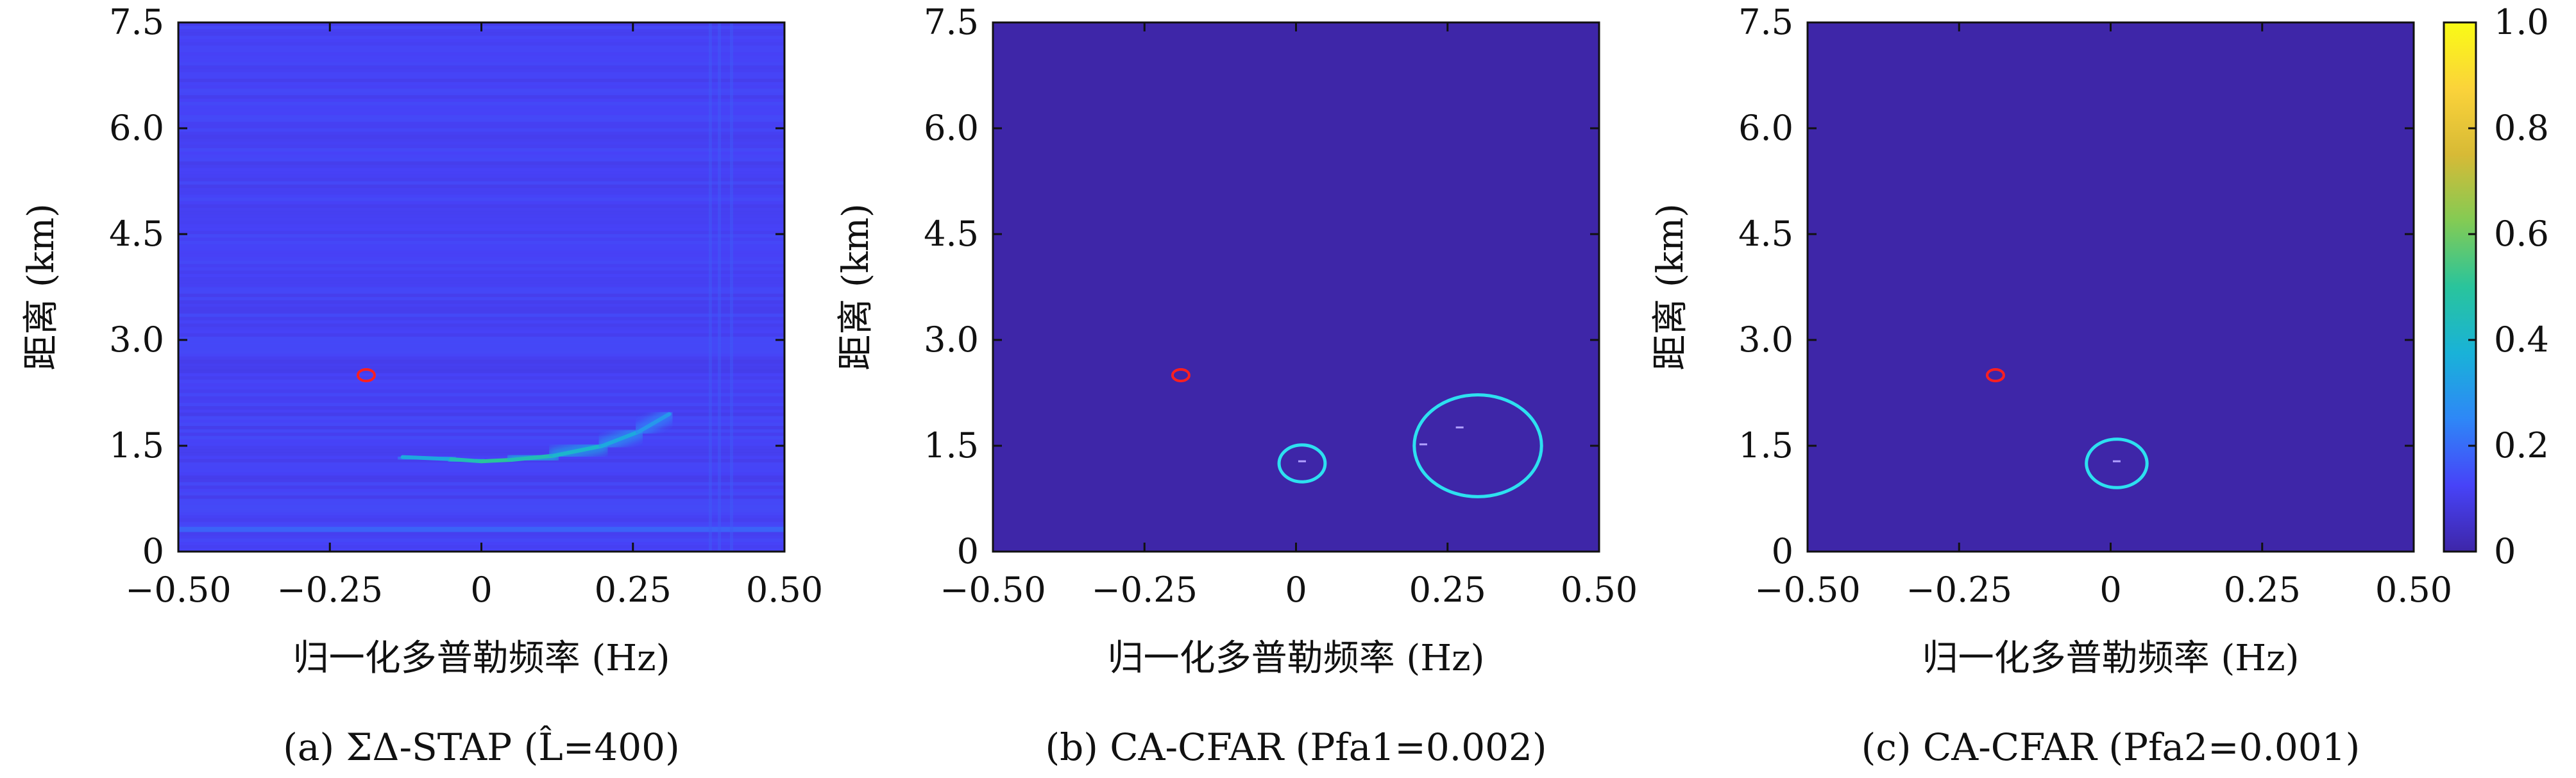 The image size is (2576, 778). What do you see at coordinates (481, 747) in the screenshot?
I see `panel-caption: (a) ΣΔ-STAP (L̂=400)` at bounding box center [481, 747].